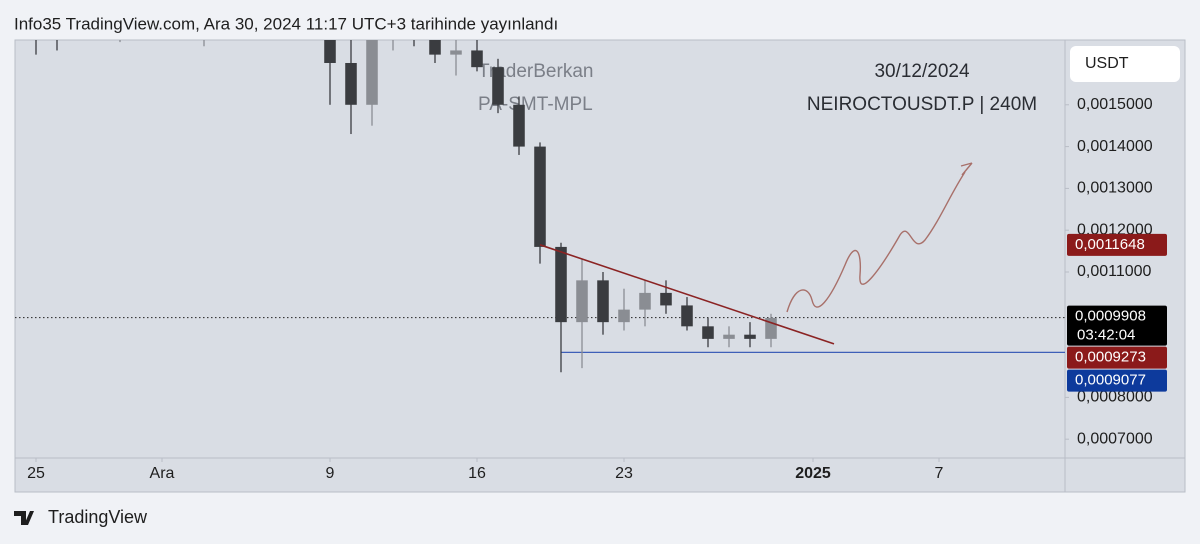 The image size is (1200, 544). Describe the element at coordinates (36, 473) in the screenshot. I see `x-tick-label: 25` at that location.